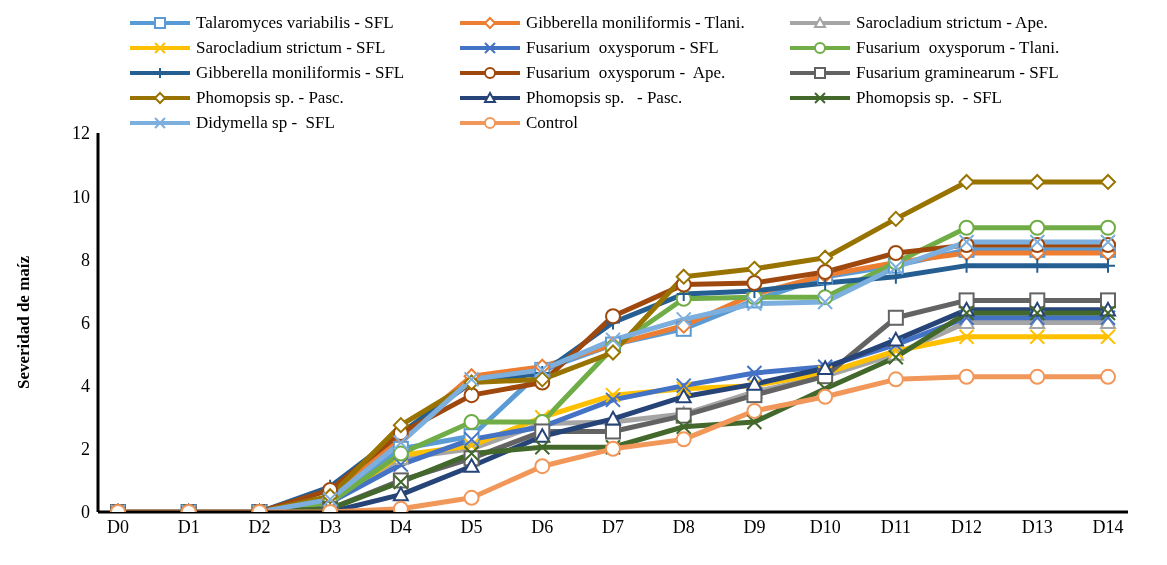 This screenshot has width=1167, height=565. I want to click on x-tick-label: D3, so click(330, 526).